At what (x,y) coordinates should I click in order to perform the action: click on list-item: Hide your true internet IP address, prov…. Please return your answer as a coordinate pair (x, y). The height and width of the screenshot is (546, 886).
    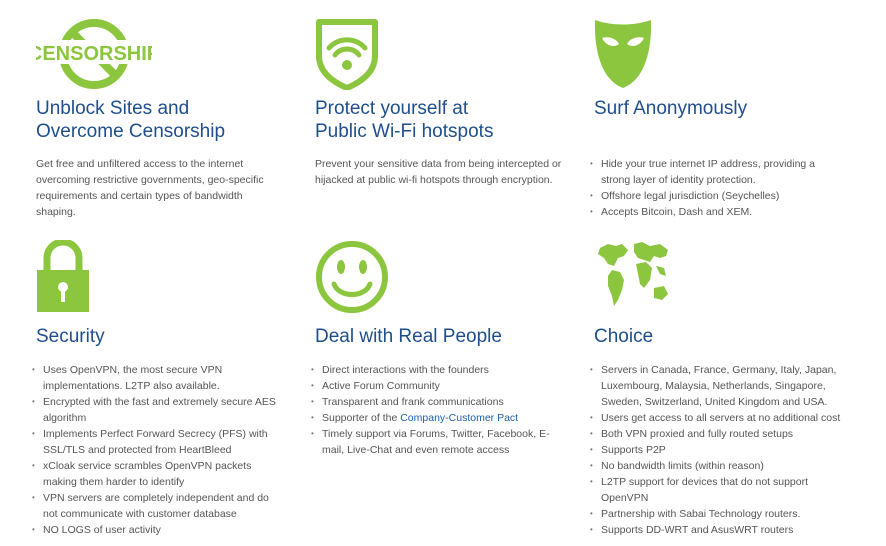
    Looking at the image, I should click on (712, 172).